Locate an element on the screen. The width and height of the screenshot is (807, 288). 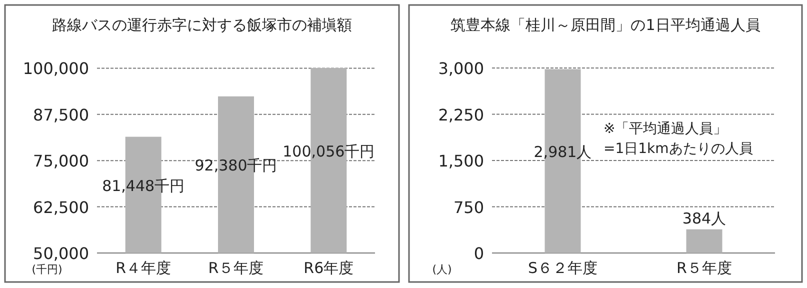
annotation: ※「平均通過人員」 =1日1kmあたりの人員 is located at coordinates (678, 139).